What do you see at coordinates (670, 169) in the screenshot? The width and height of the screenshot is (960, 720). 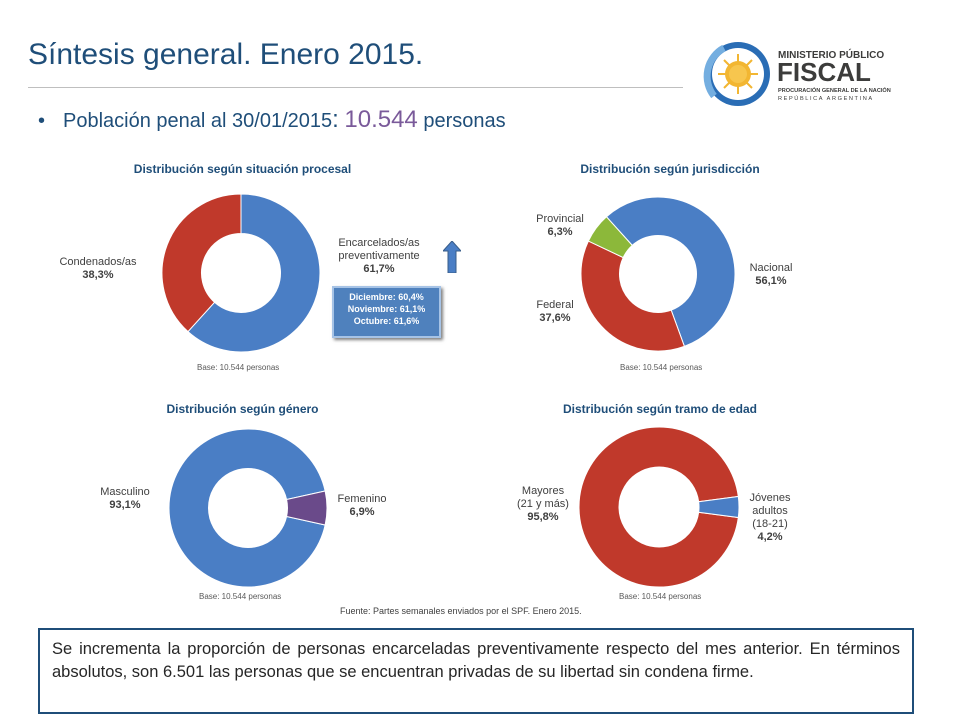 I see `chart2-title: Distribución según jurisdicción` at bounding box center [670, 169].